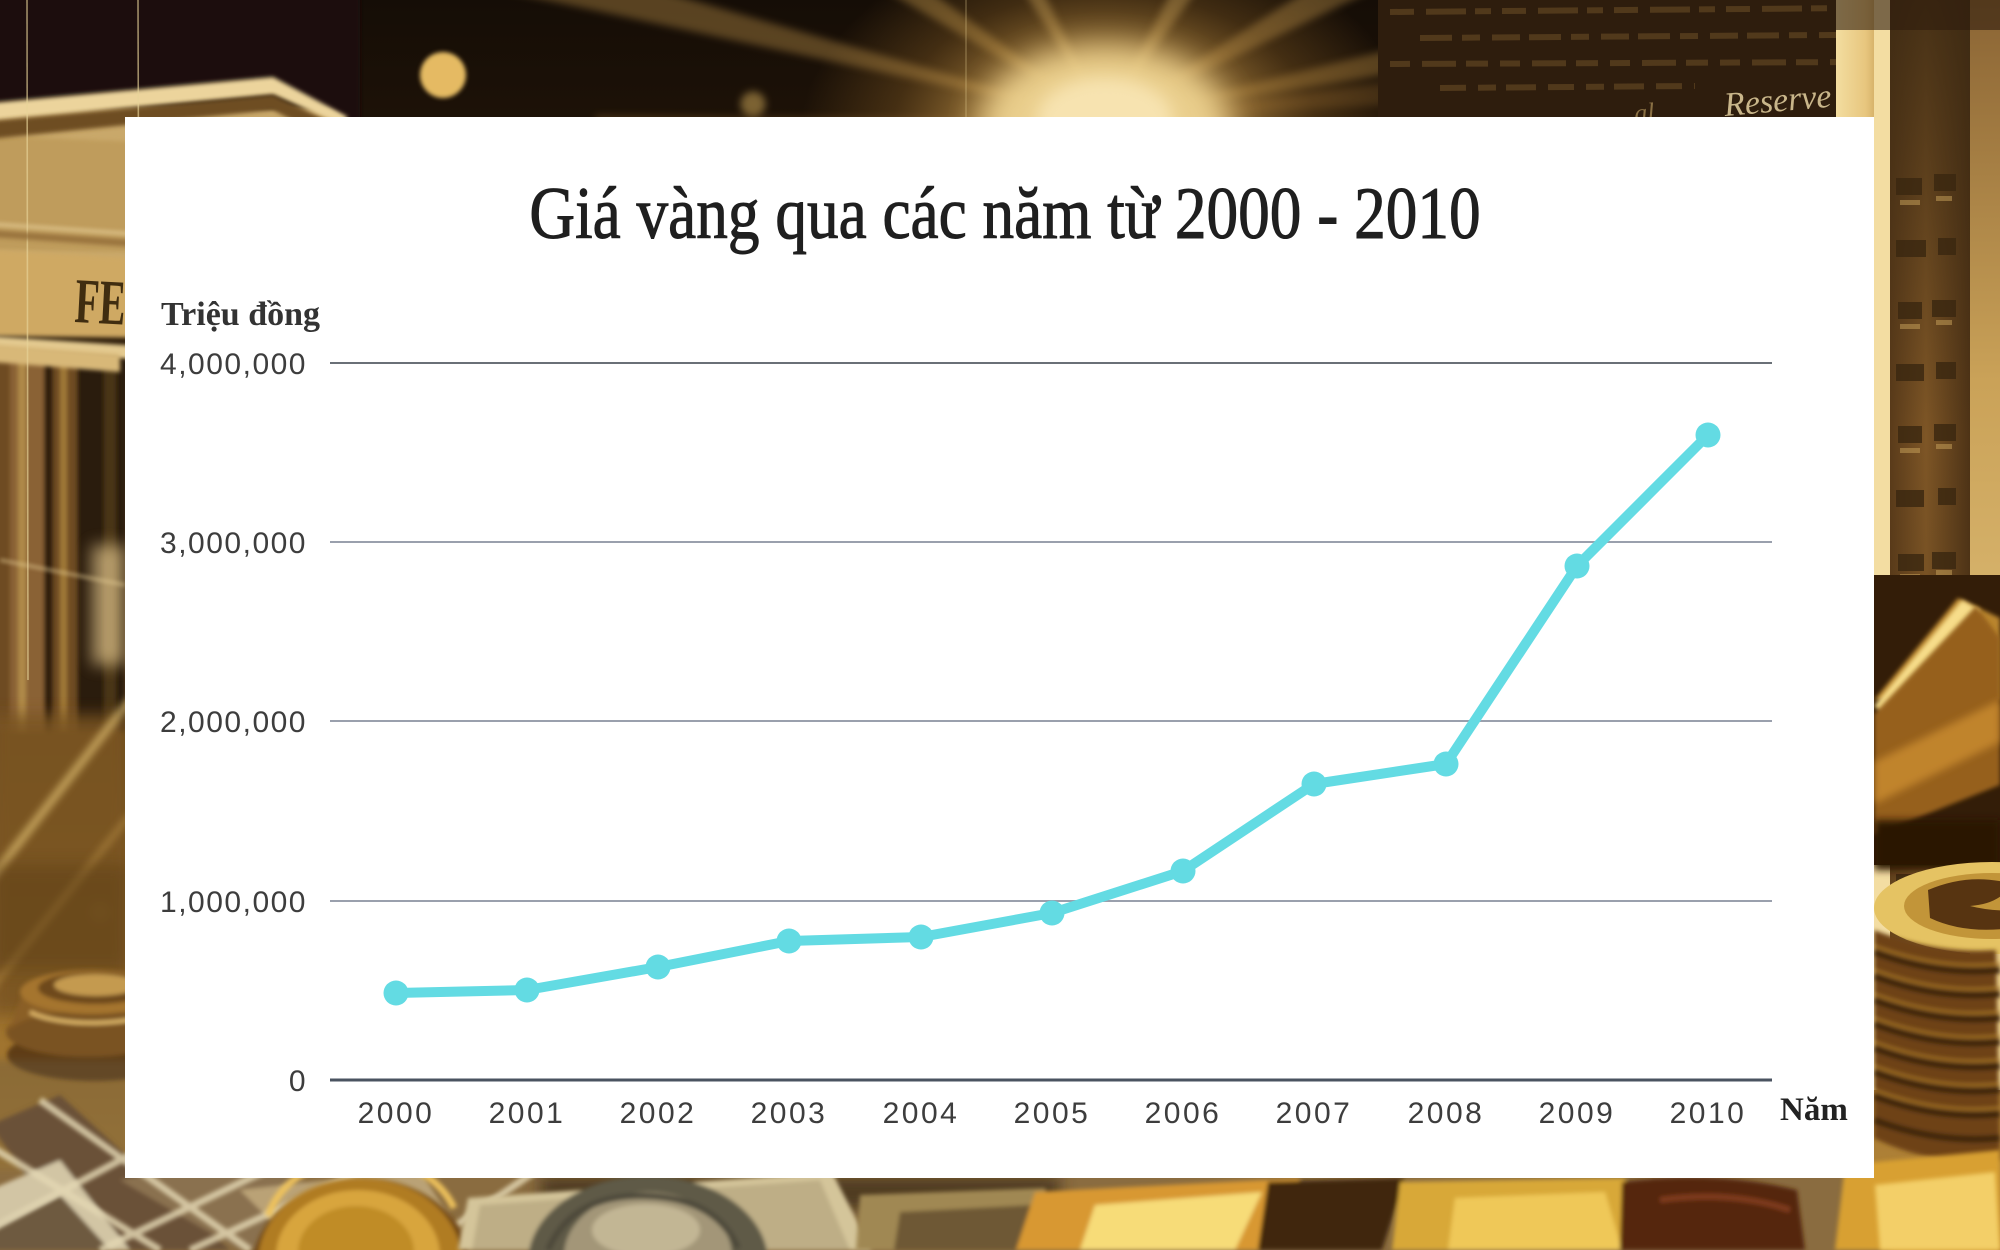 This screenshot has width=2000, height=1250. Describe the element at coordinates (233, 543) in the screenshot. I see `svg-text: 3,000,000` at that location.